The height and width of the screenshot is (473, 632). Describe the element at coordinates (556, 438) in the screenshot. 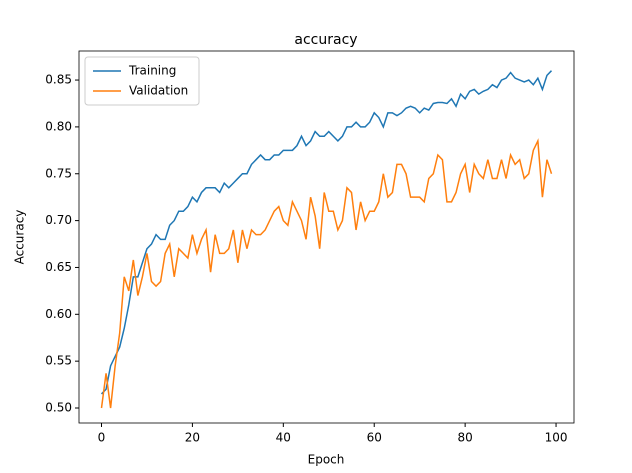

I see `x-tick-label: 100` at that location.